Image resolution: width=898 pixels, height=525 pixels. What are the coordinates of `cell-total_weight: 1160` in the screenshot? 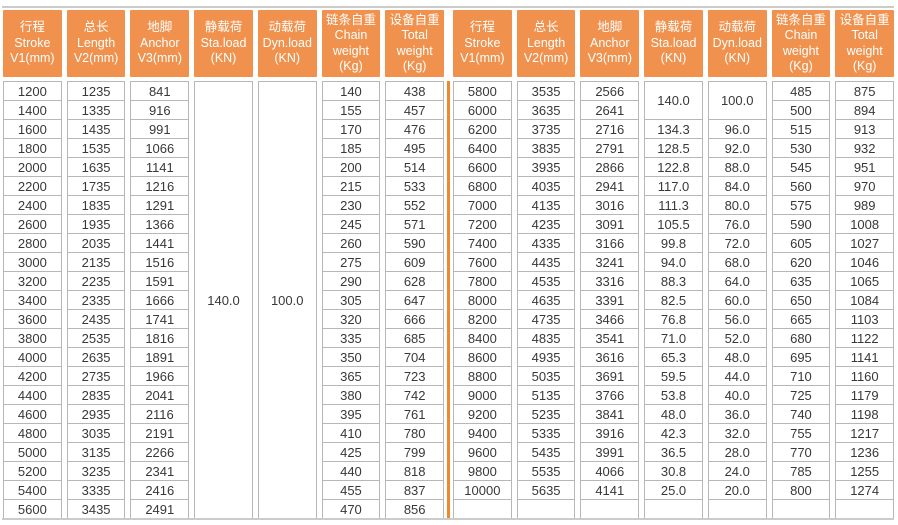 It's located at (865, 375).